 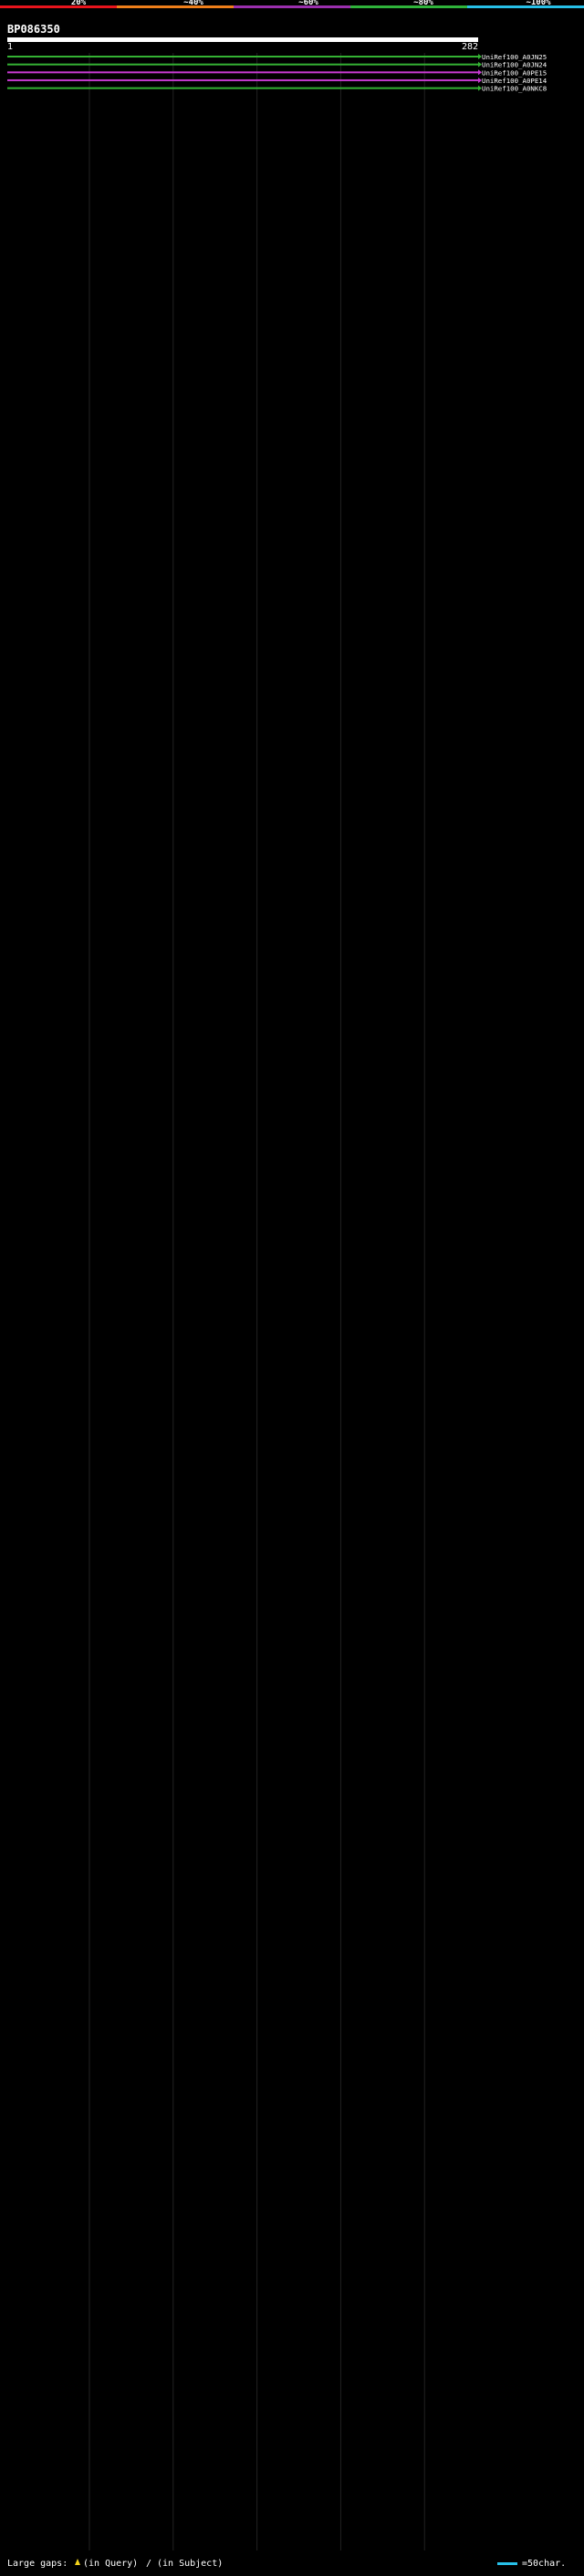 I want to click on hit-label: UniRef100_A0JN24, so click(x=515, y=65).